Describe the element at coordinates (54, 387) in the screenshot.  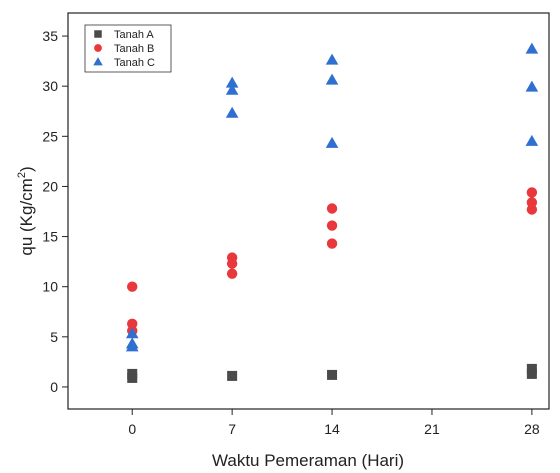
I see `y-tick-label: 0` at that location.